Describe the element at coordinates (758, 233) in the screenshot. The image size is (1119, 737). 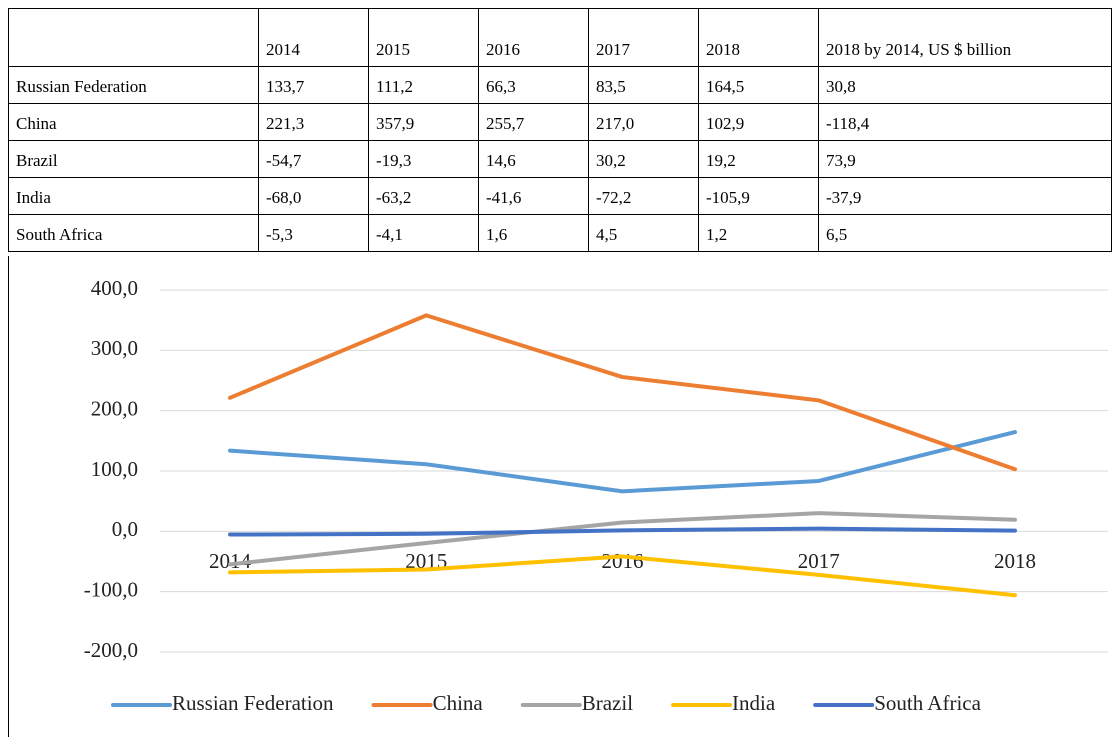
I see `value-cell: 1,2` at that location.